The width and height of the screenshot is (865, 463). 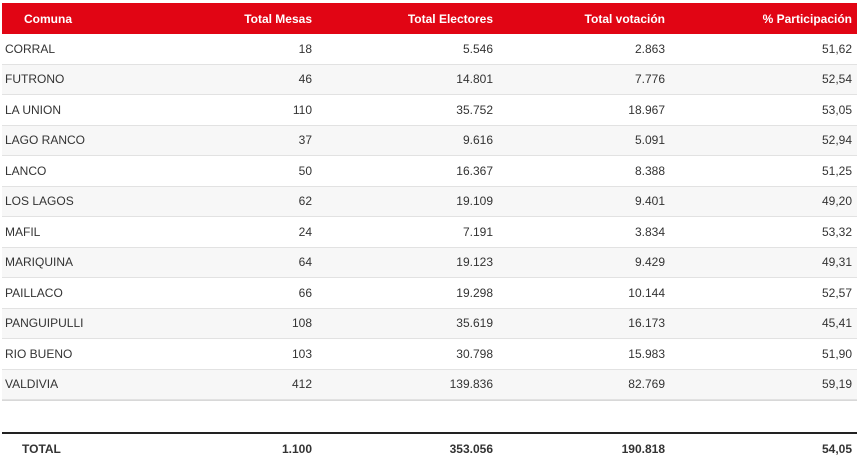 What do you see at coordinates (45, 140) in the screenshot?
I see `cell-comuna: LAGO RANCO` at bounding box center [45, 140].